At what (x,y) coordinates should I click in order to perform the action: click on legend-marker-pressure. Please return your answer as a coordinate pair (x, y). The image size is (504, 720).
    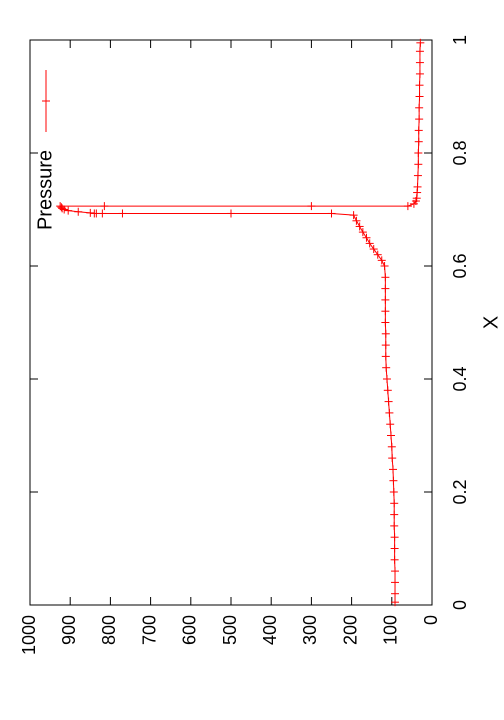
    Looking at the image, I should click on (46, 101).